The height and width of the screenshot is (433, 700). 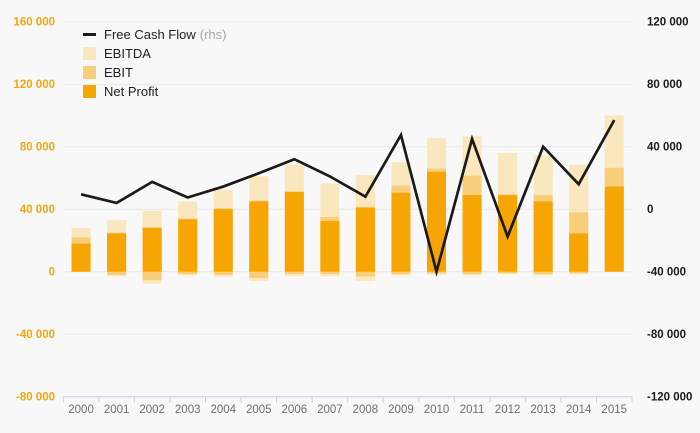 What do you see at coordinates (89, 34) in the screenshot?
I see `line-swatch-icon` at bounding box center [89, 34].